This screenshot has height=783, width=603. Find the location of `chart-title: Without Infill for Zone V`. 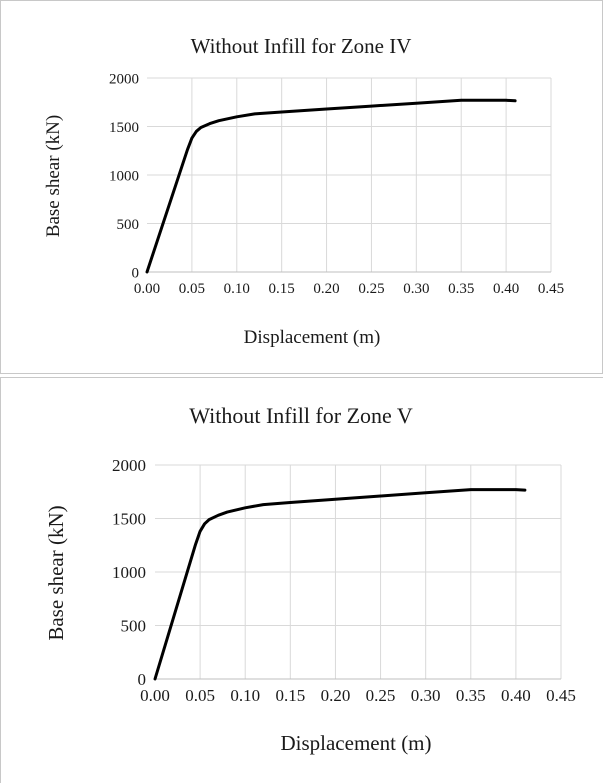

chart-title: Without Infill for Zone V is located at coordinates (301, 415).